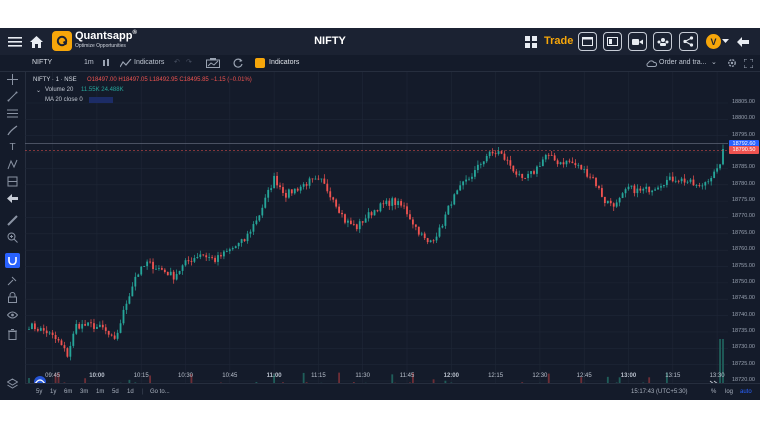 The image size is (760, 428). I want to click on dropdown-chevron-icon: ⌄, so click(714, 62).